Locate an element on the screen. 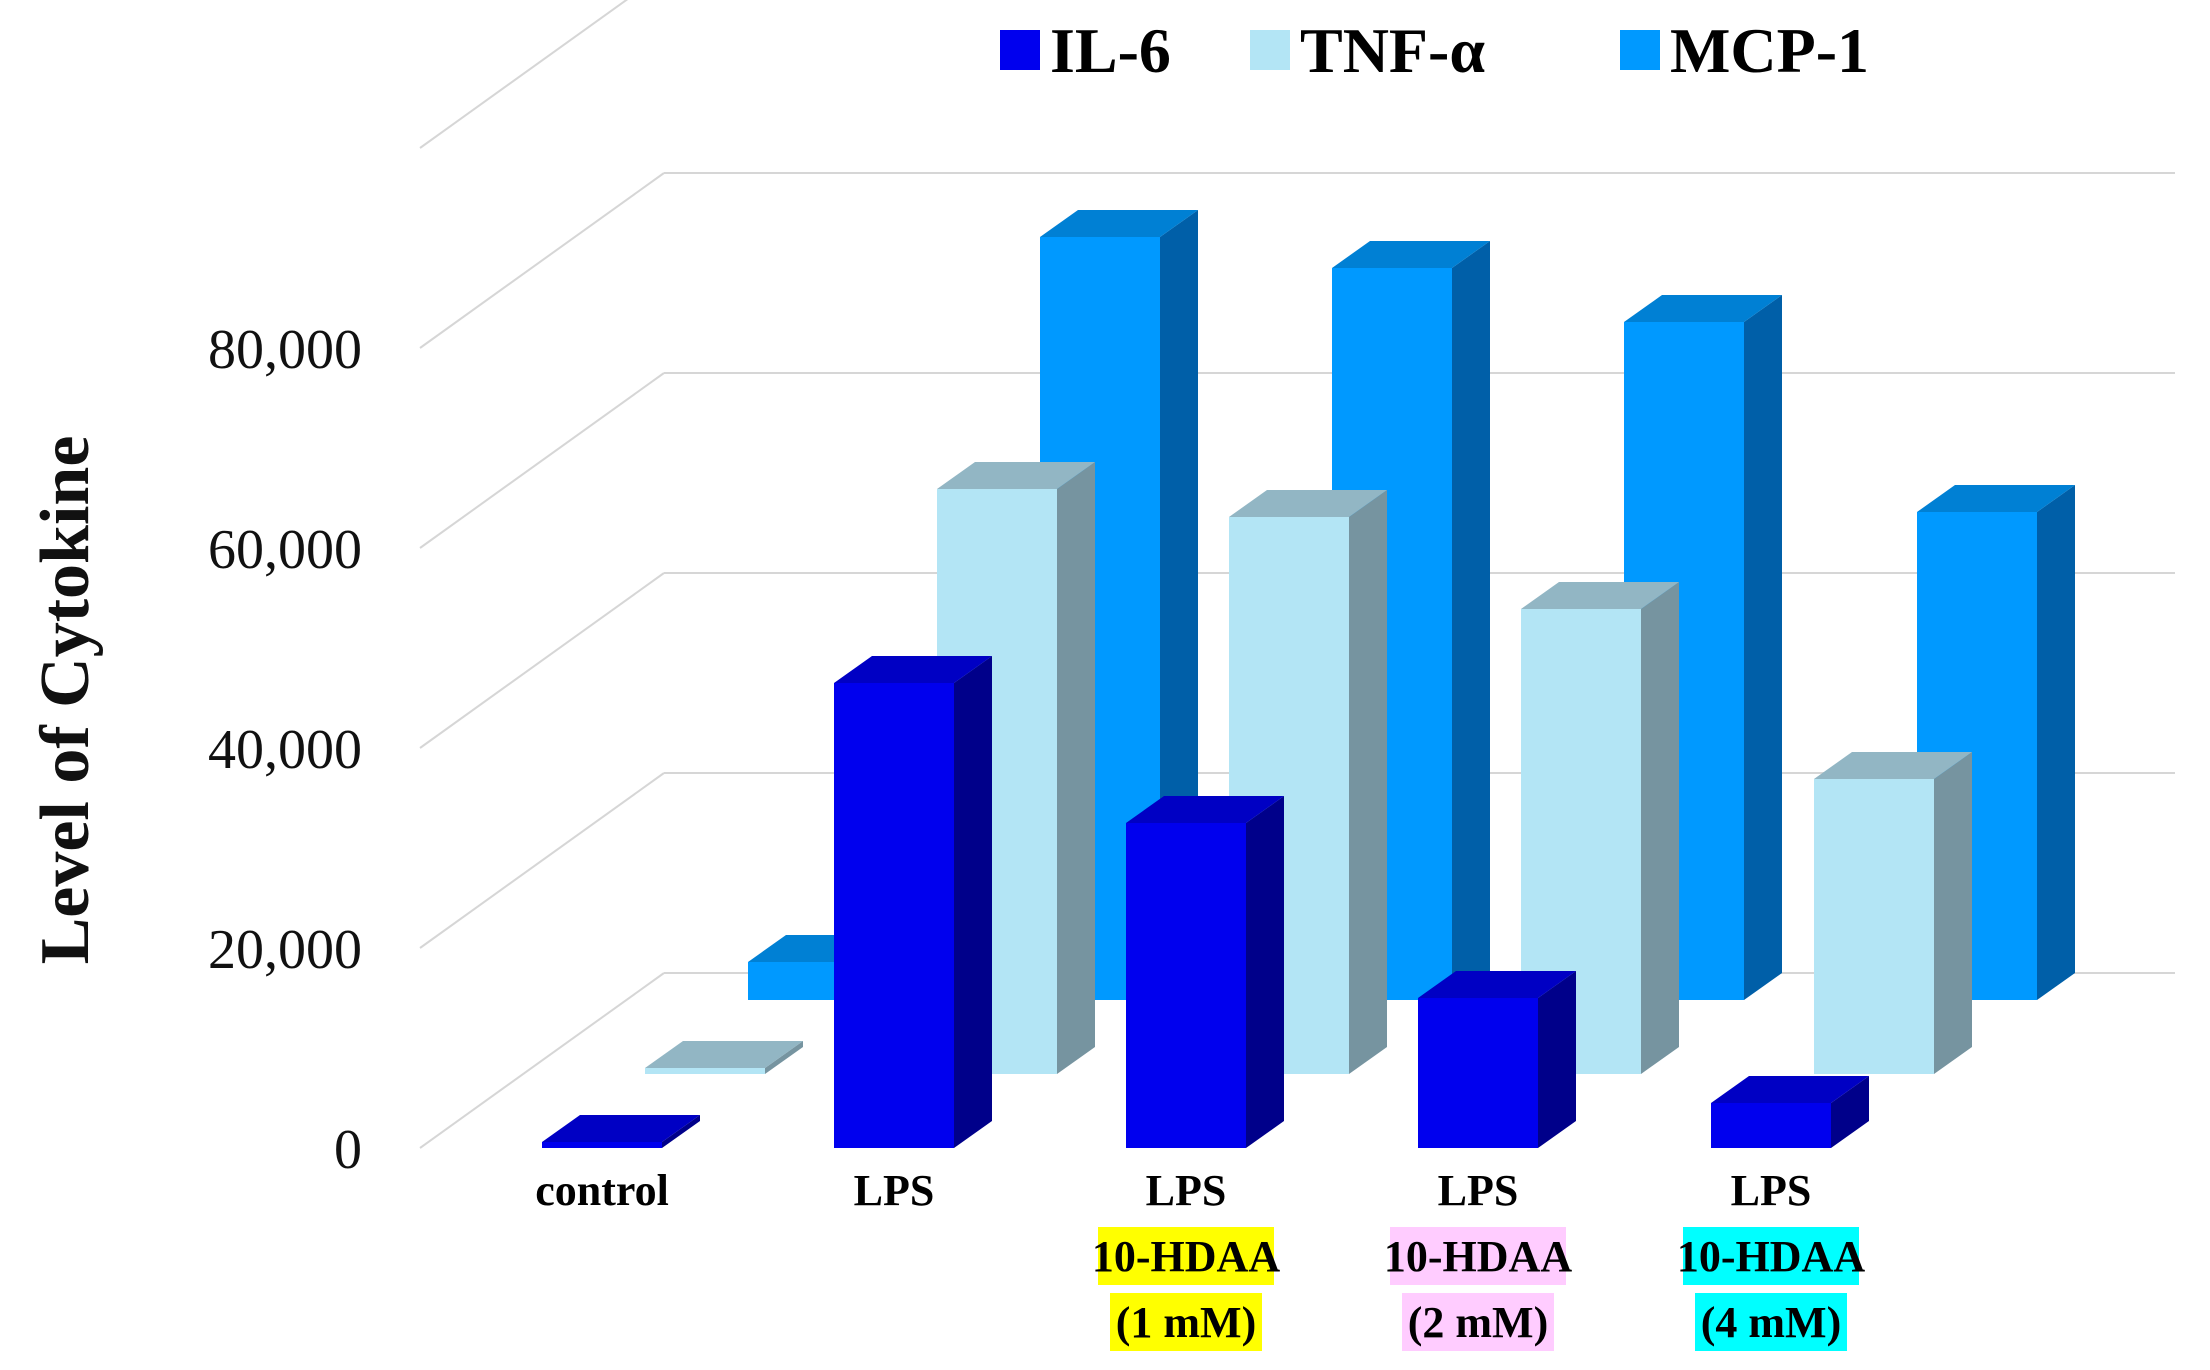  category-label: (1 mM) is located at coordinates (1186, 1322).